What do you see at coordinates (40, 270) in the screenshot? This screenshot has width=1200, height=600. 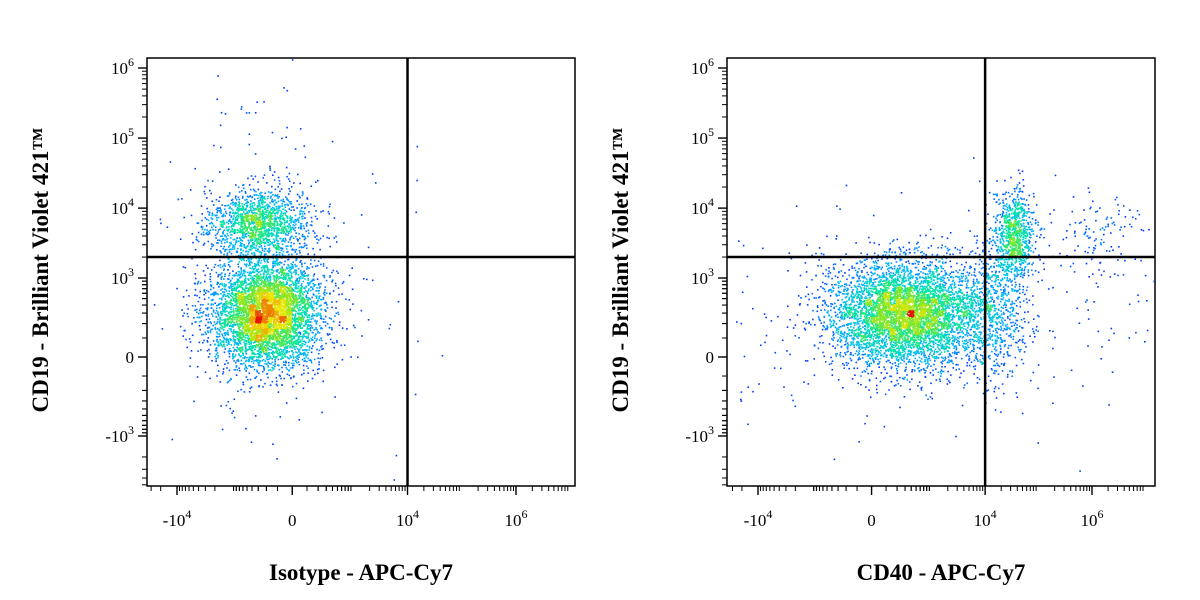 I see `y-axis-title: CD19 - Brilliant Violet 421™` at bounding box center [40, 270].